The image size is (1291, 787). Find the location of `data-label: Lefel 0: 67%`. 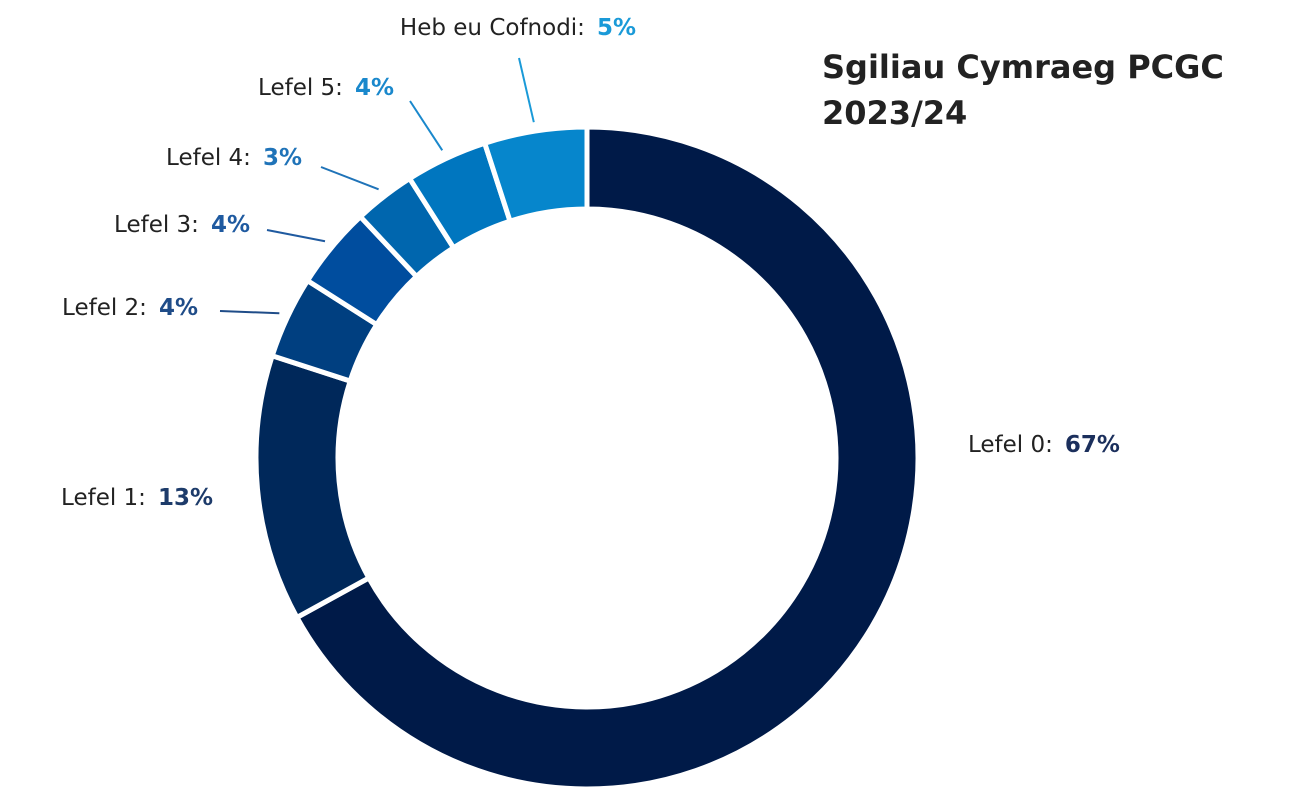

data-label: Lefel 0: 67% is located at coordinates (1044, 445).